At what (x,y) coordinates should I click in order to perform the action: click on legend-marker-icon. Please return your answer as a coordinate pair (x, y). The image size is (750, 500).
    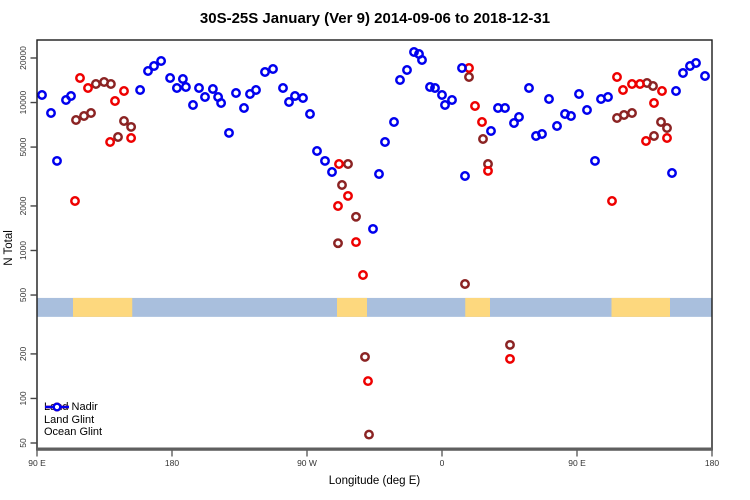
    Looking at the image, I should click on (57, 407).